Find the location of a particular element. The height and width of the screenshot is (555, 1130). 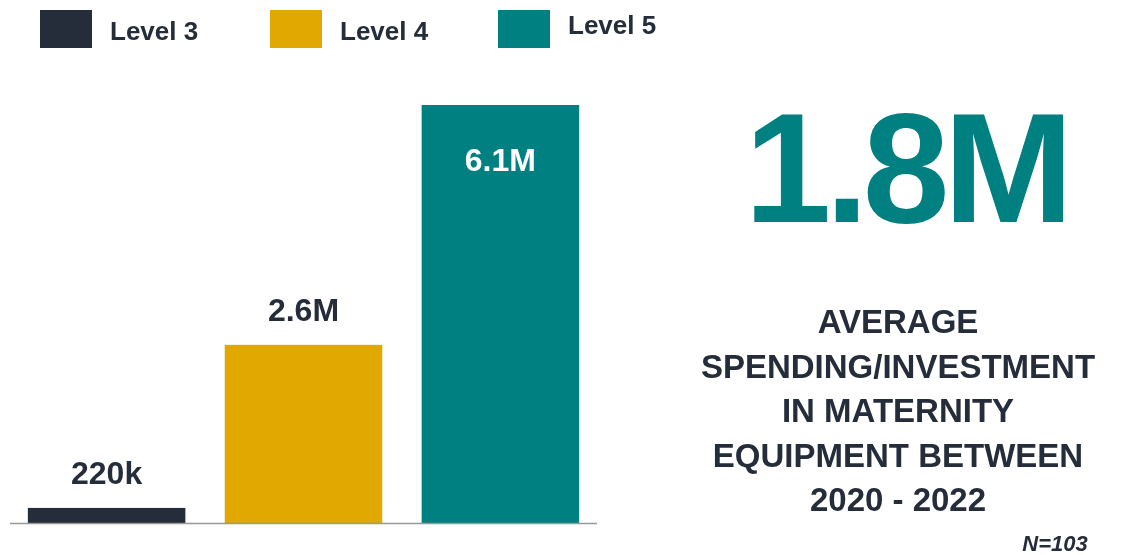

data-label: 220k is located at coordinates (107, 472).